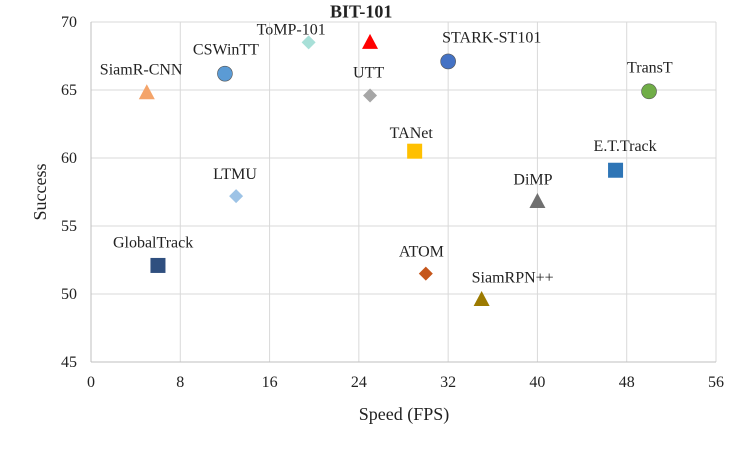 The image size is (750, 450). Describe the element at coordinates (370, 95) in the screenshot. I see `point-utt` at that location.